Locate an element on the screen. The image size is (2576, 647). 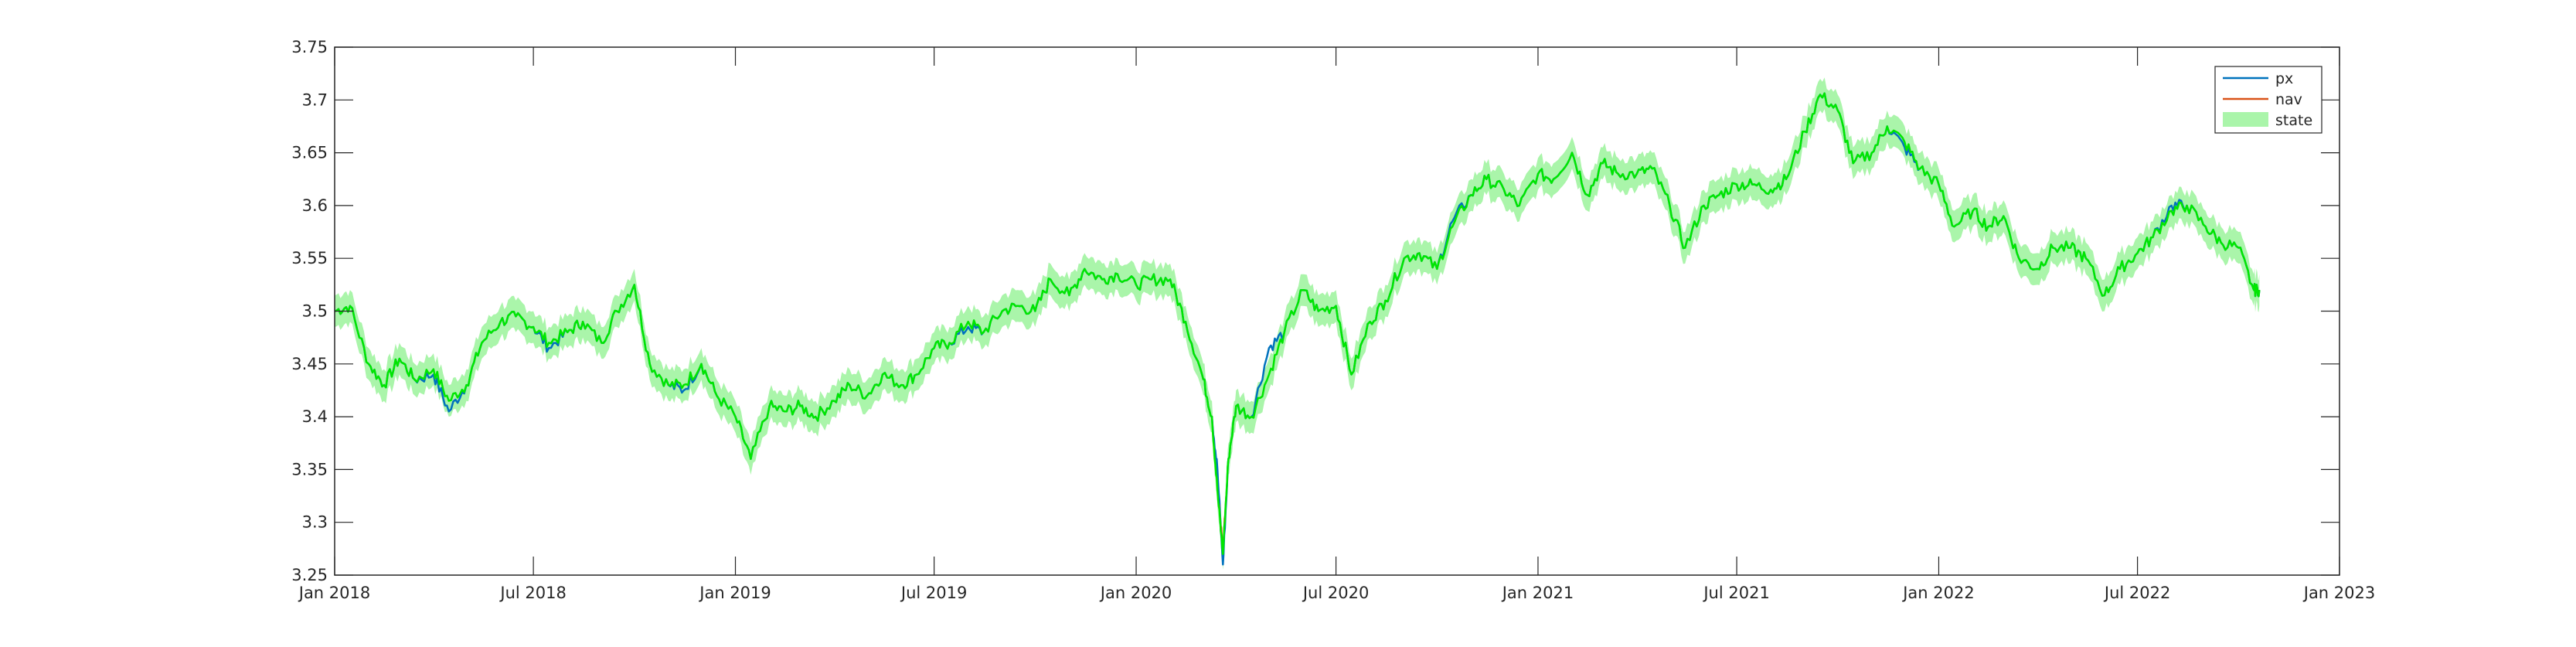
x-tick-label-2: Jan 2019 is located at coordinates (734, 593).